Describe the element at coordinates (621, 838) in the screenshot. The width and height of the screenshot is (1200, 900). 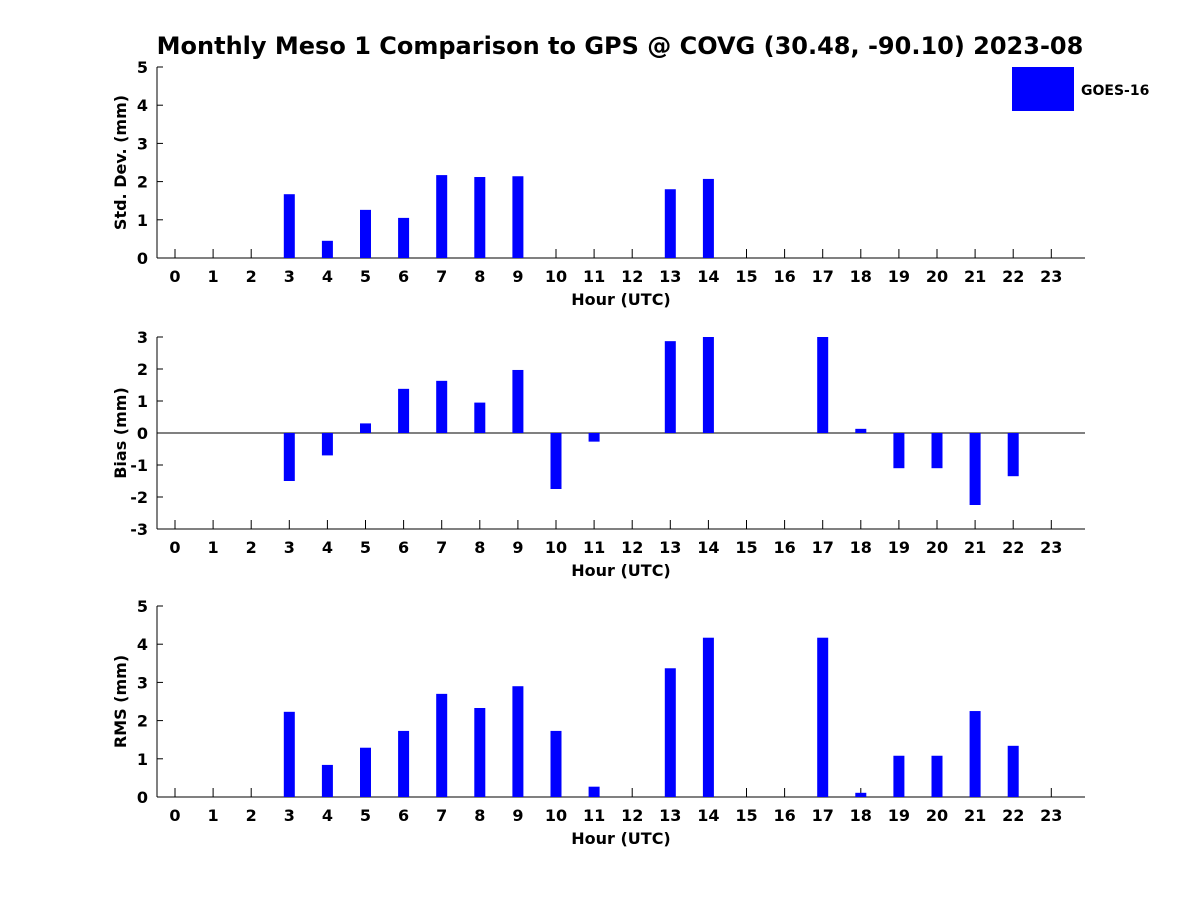
I see `x-axis-label: Hour (UTC)` at that location.